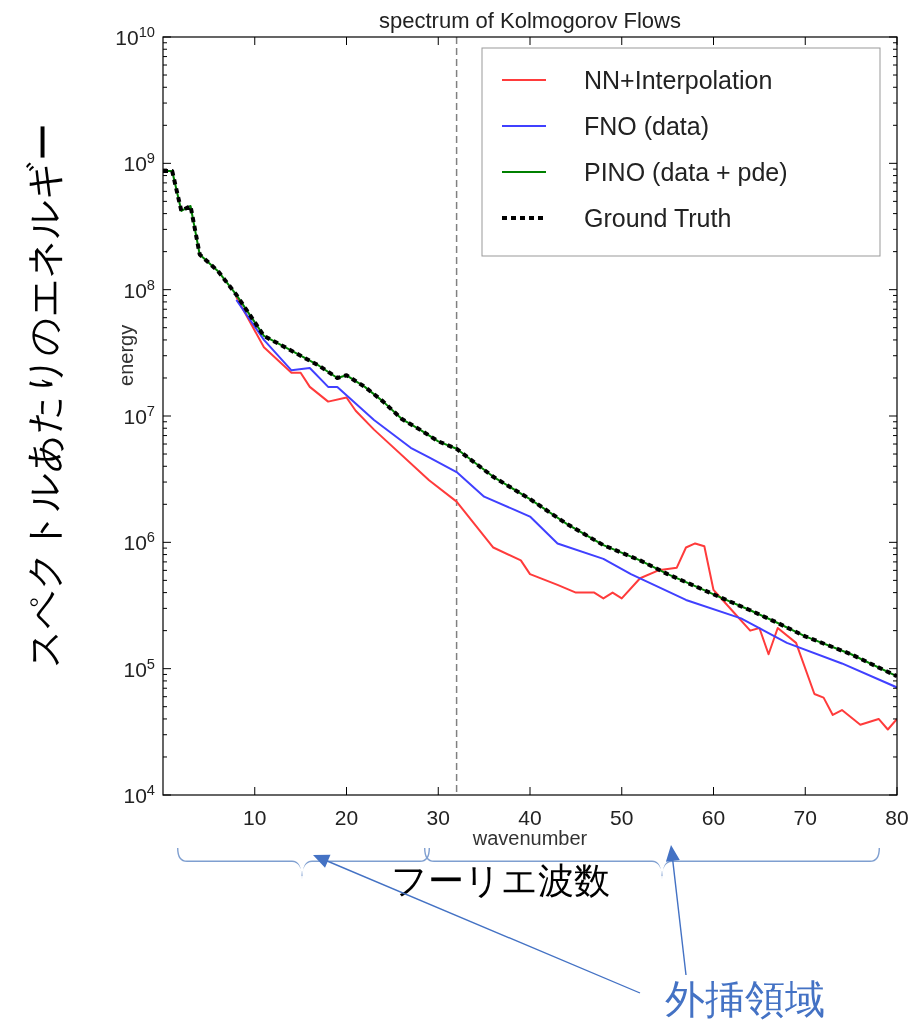  What do you see at coordinates (658, 218) in the screenshot?
I see `legend-label: Ground Truth` at bounding box center [658, 218].